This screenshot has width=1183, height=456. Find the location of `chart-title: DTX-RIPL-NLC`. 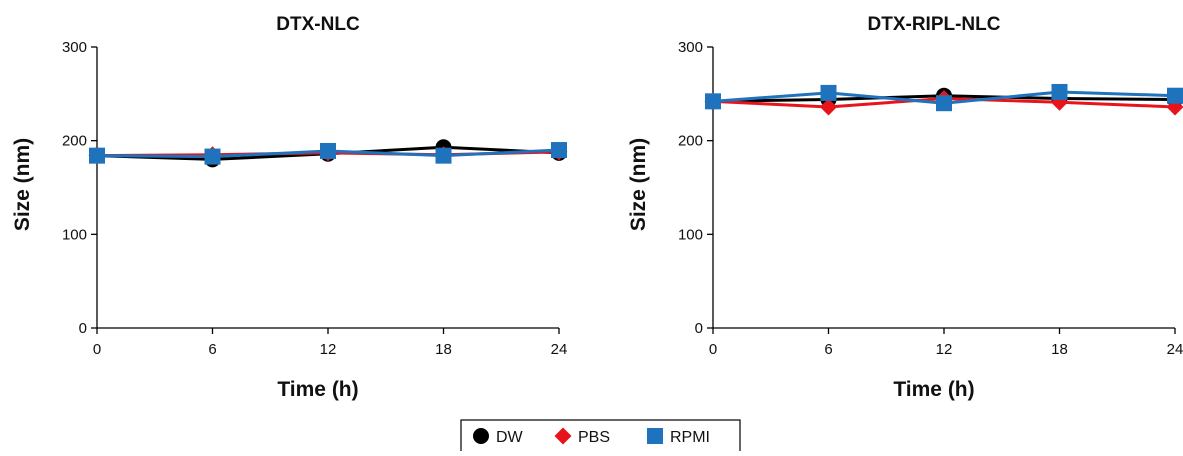

chart-title: DTX-RIPL-NLC is located at coordinates (934, 24).